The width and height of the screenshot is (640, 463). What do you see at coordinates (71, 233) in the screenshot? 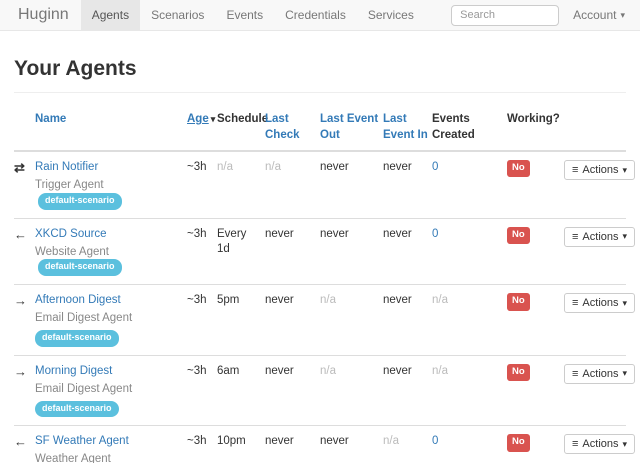
I see `agent-name-link: XKCD Source` at bounding box center [71, 233].